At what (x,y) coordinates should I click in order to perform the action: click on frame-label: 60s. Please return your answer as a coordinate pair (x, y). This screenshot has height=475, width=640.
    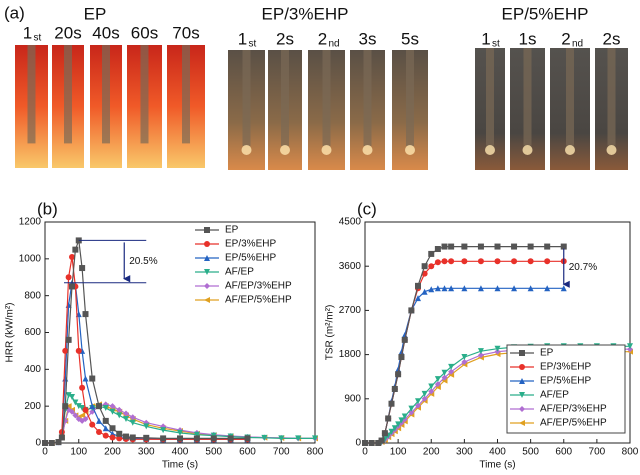
    Looking at the image, I should click on (144, 32).